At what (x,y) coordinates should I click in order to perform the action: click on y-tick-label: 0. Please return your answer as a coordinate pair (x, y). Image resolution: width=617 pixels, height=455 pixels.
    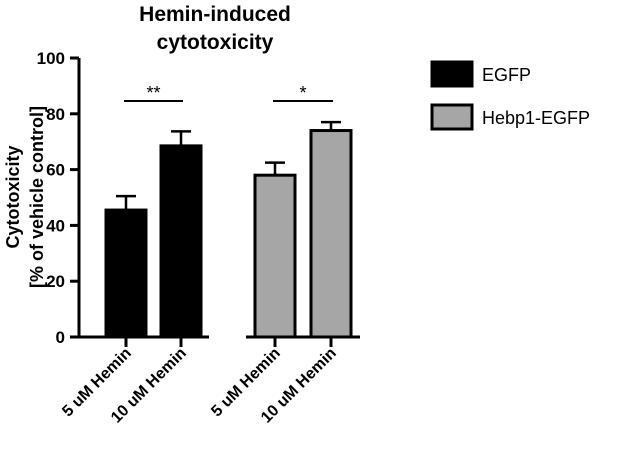
    Looking at the image, I should click on (60, 337).